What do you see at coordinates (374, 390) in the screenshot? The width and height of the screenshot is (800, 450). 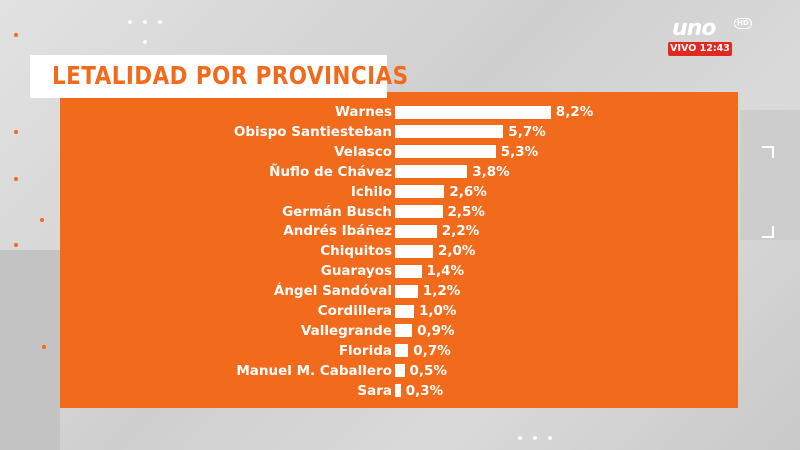 I see `category-label: Sara` at bounding box center [374, 390].